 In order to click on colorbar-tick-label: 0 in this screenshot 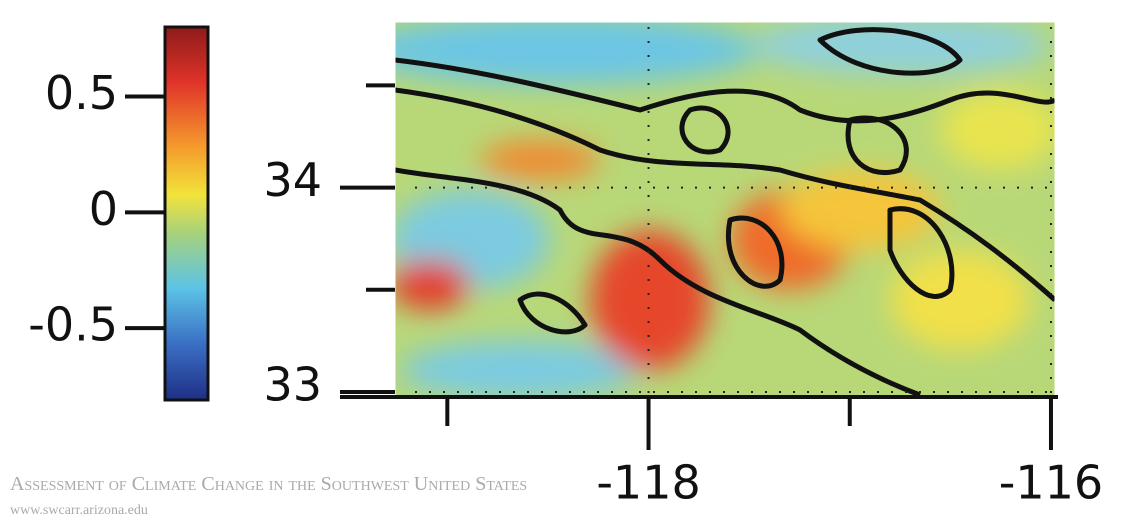, I will do `click(103, 209)`.